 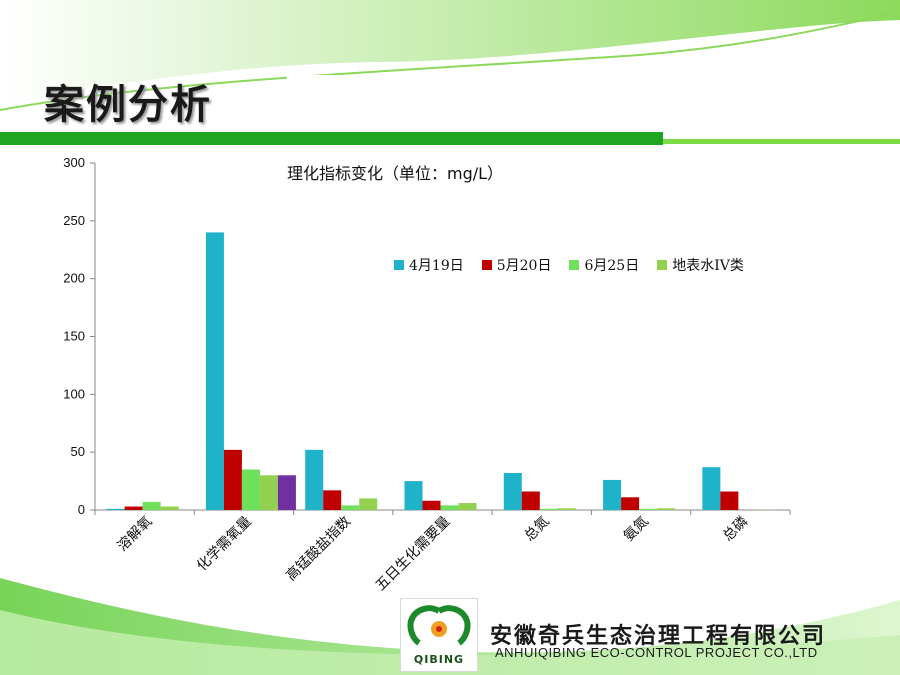 What do you see at coordinates (781, 141) in the screenshot?
I see `title-underline-accent` at bounding box center [781, 141].